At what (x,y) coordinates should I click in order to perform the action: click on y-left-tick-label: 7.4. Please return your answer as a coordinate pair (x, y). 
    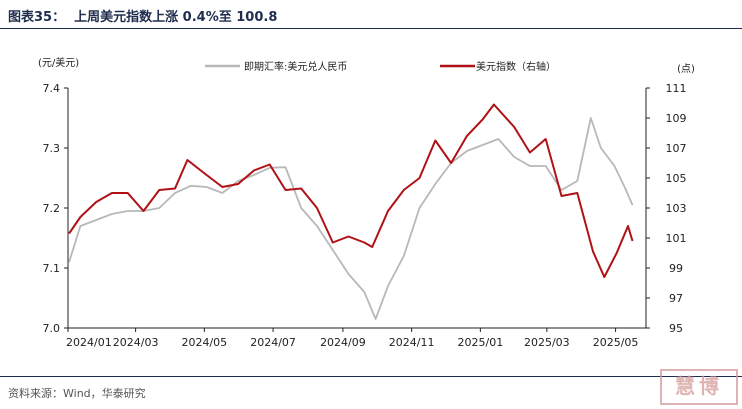
    Looking at the image, I should click on (52, 88).